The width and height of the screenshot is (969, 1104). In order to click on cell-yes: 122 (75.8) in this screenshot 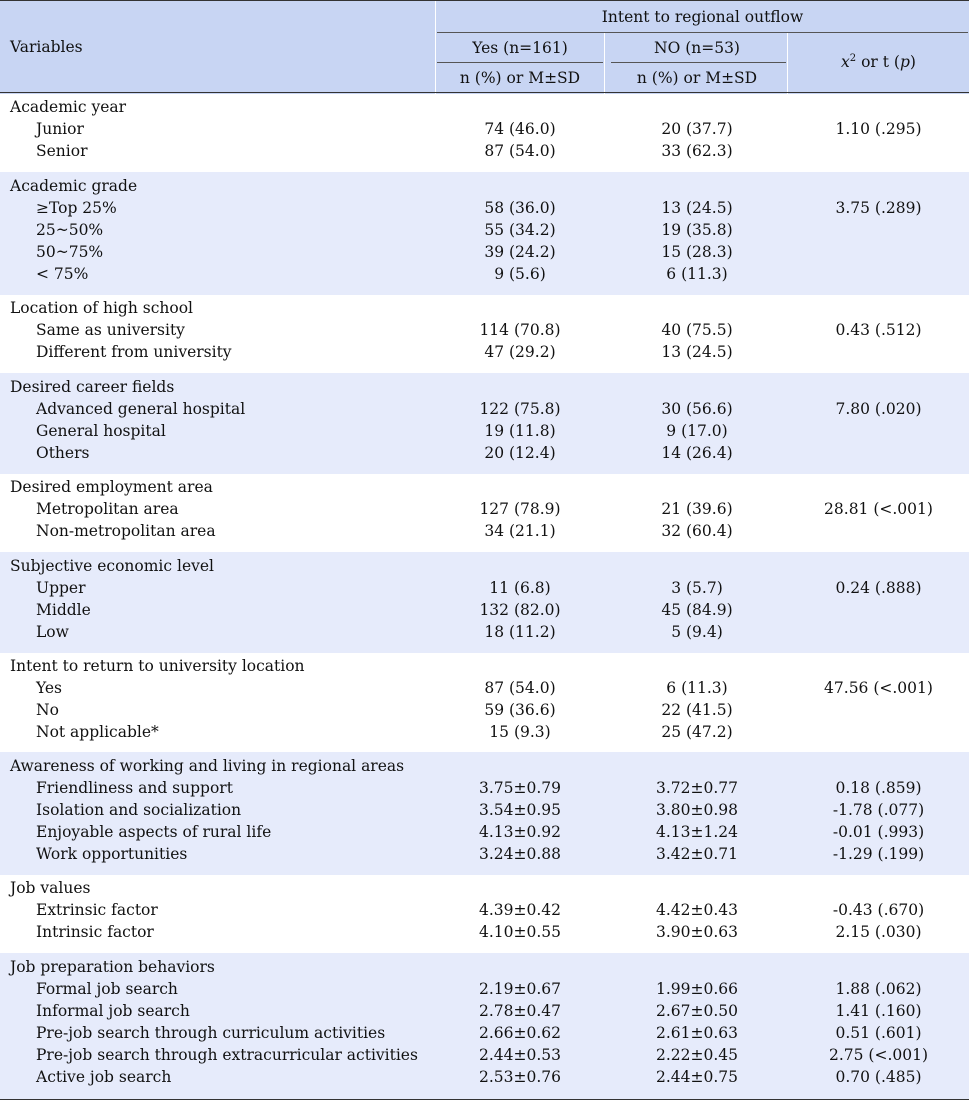, I will do `click(520, 409)`.